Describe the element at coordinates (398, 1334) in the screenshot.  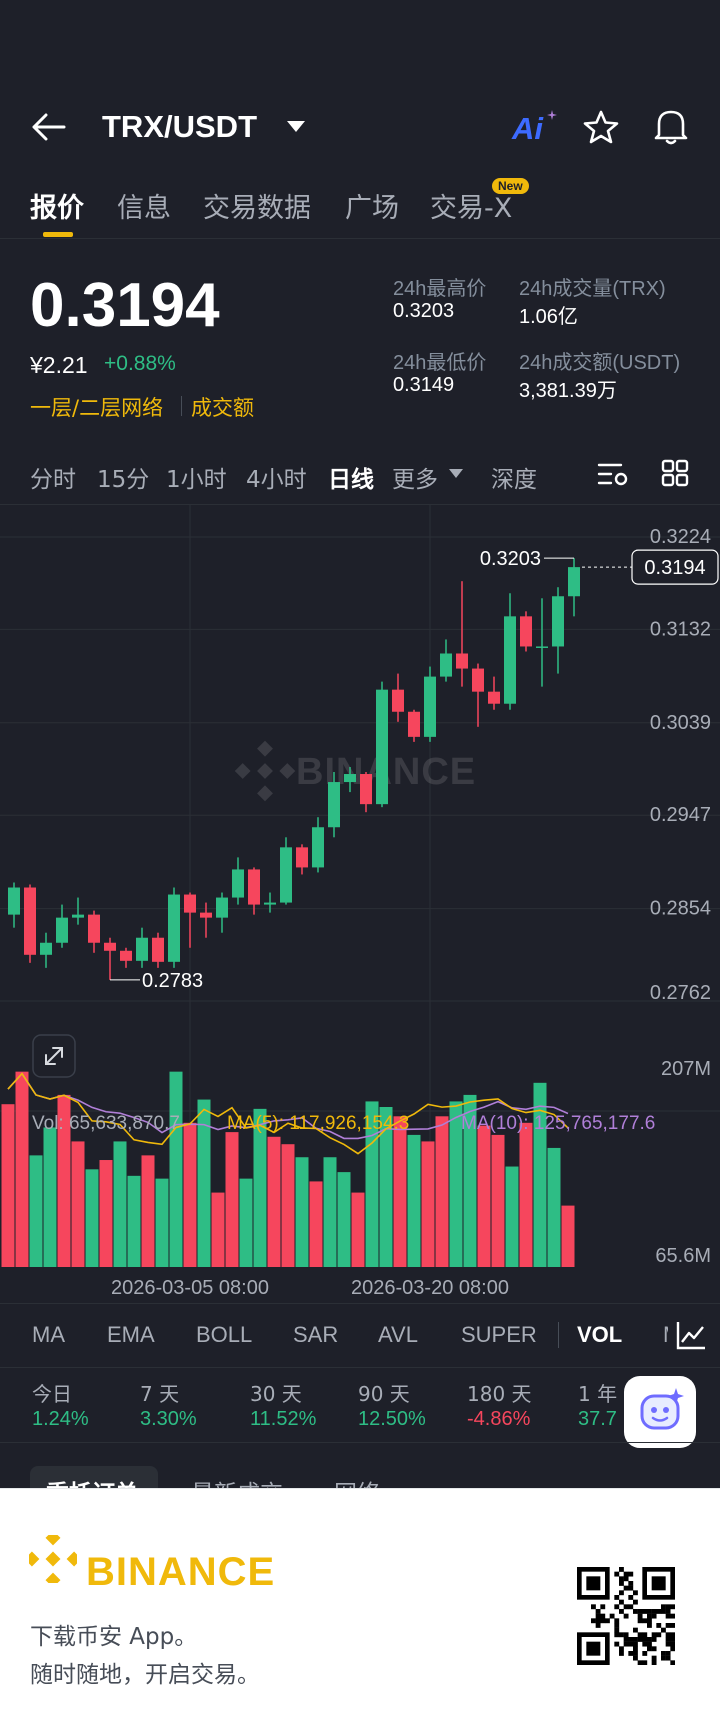
I see `ind-avl: AVL` at that location.